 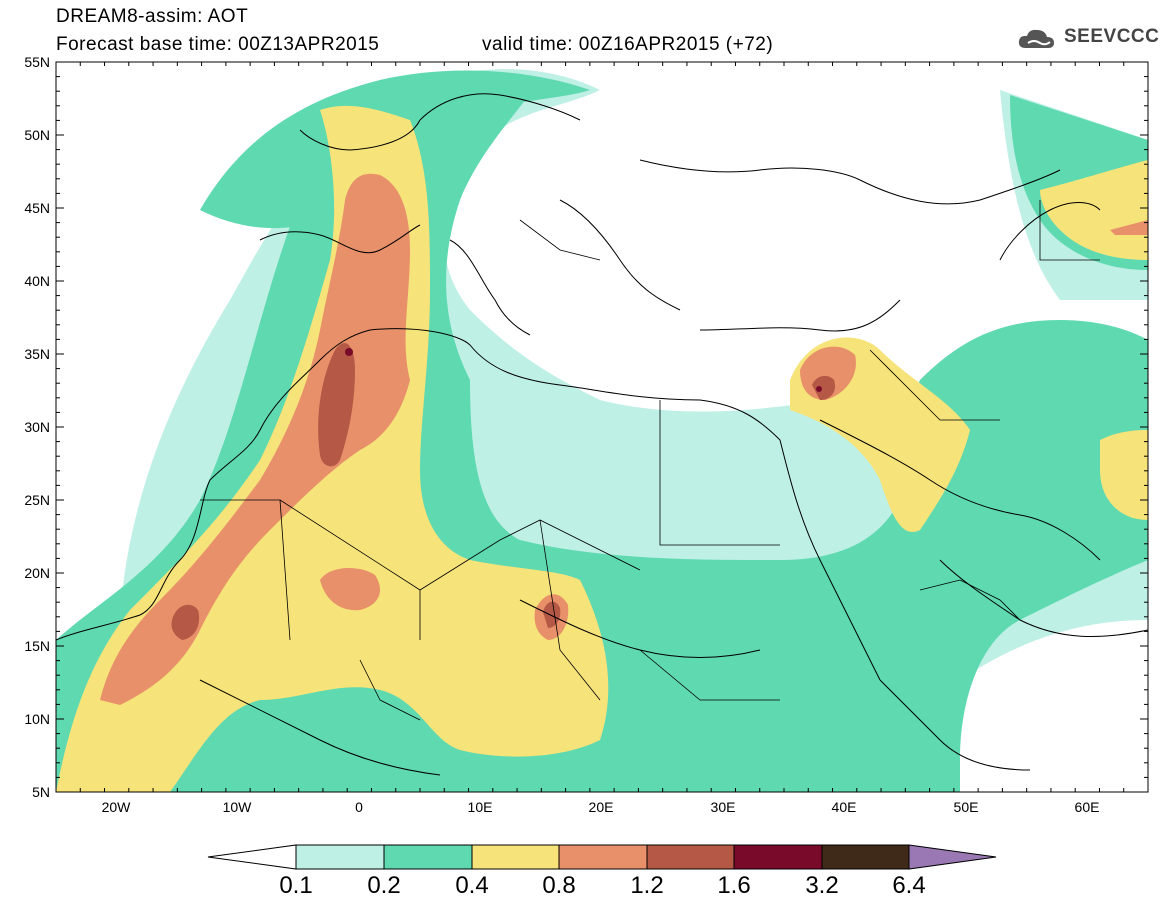 I want to click on colorbar-label: 1.6, so click(x=733, y=885).